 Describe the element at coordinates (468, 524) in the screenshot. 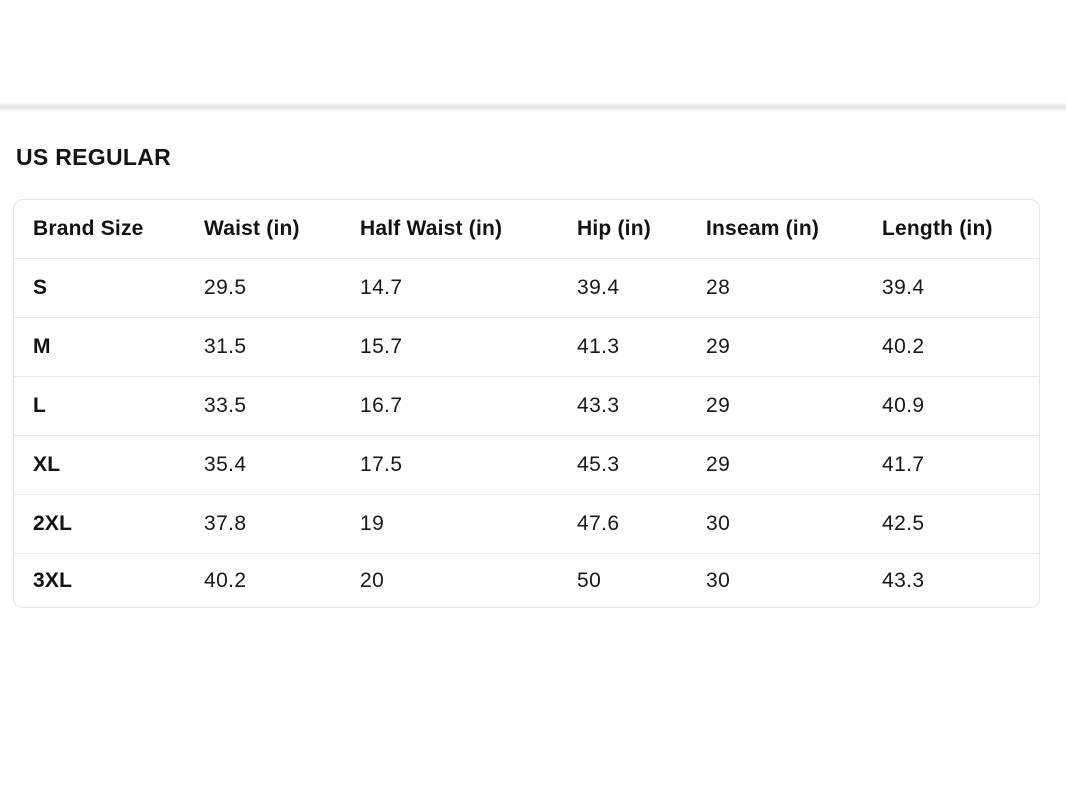

I see `cell-half-waist: 19` at that location.